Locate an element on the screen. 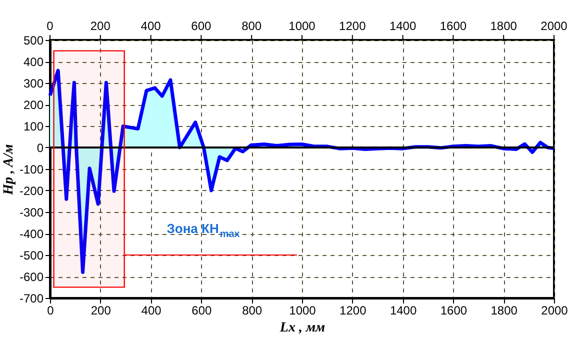 The image size is (580, 340). x-tick-label: 600 is located at coordinates (201, 26).